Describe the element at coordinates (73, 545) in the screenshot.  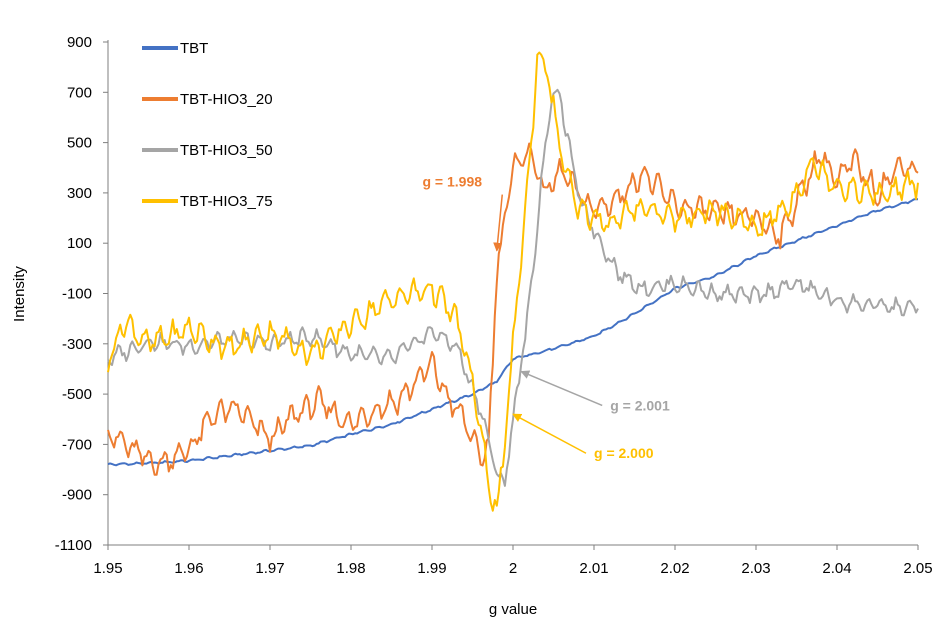
I see `y-tick-label: -1100` at that location.